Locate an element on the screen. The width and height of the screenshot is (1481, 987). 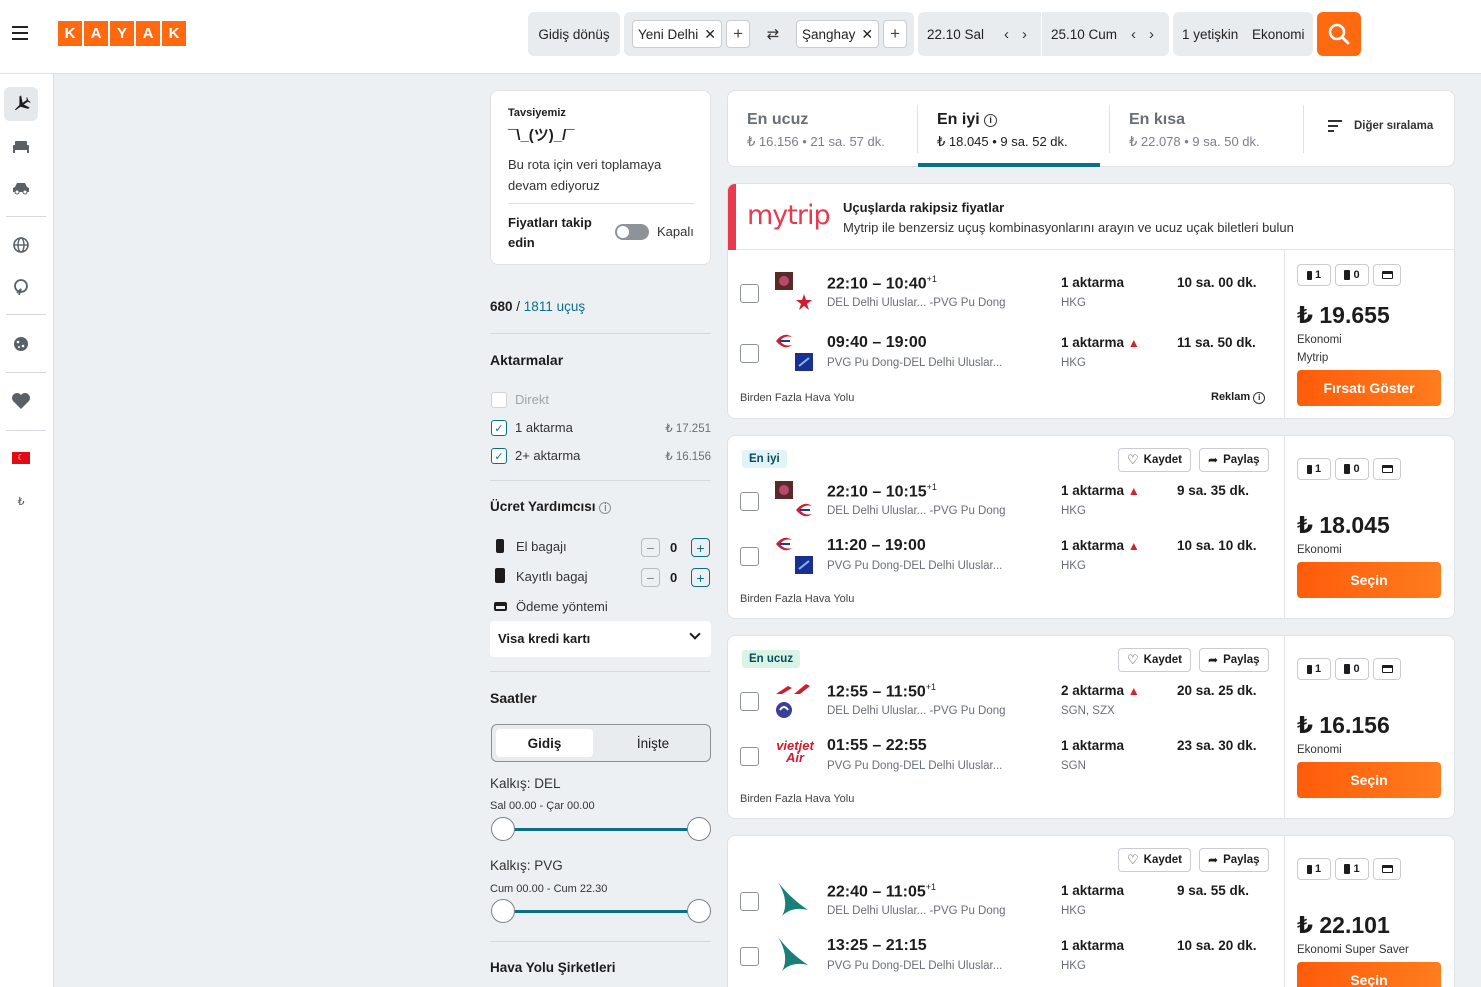
leg-time-text: 12:55 – 11:50 is located at coordinates (876, 692).